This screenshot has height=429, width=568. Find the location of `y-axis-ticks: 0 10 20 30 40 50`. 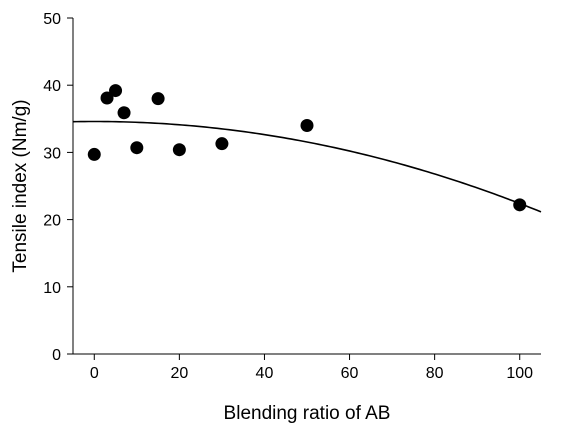

y-axis-ticks: 0 10 20 30 40 50 is located at coordinates (58, 187).